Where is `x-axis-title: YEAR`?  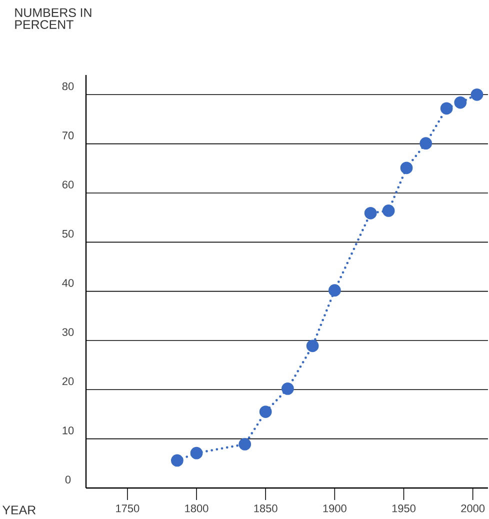
x-axis-title: YEAR is located at coordinates (19, 510).